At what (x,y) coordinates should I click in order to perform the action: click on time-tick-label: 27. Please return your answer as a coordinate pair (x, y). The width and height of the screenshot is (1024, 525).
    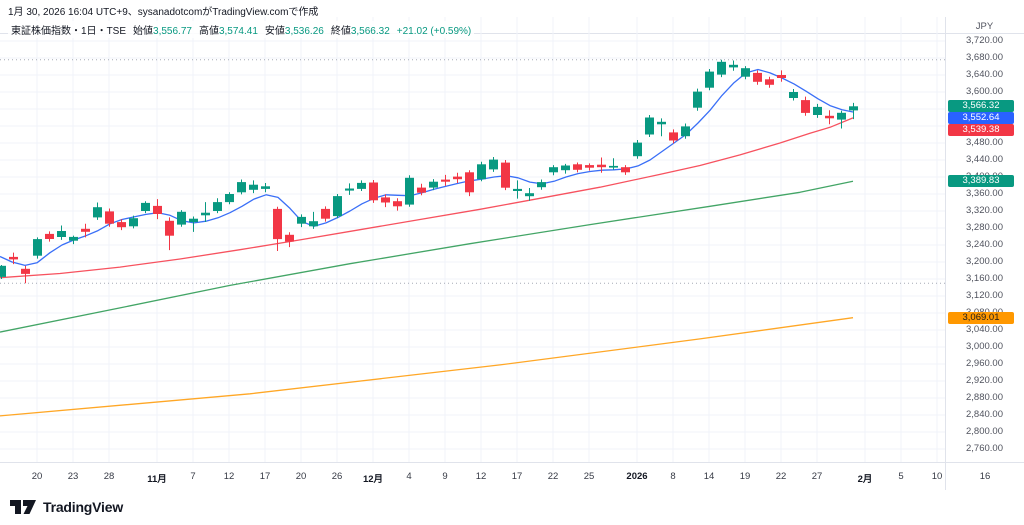
    Looking at the image, I should click on (817, 476).